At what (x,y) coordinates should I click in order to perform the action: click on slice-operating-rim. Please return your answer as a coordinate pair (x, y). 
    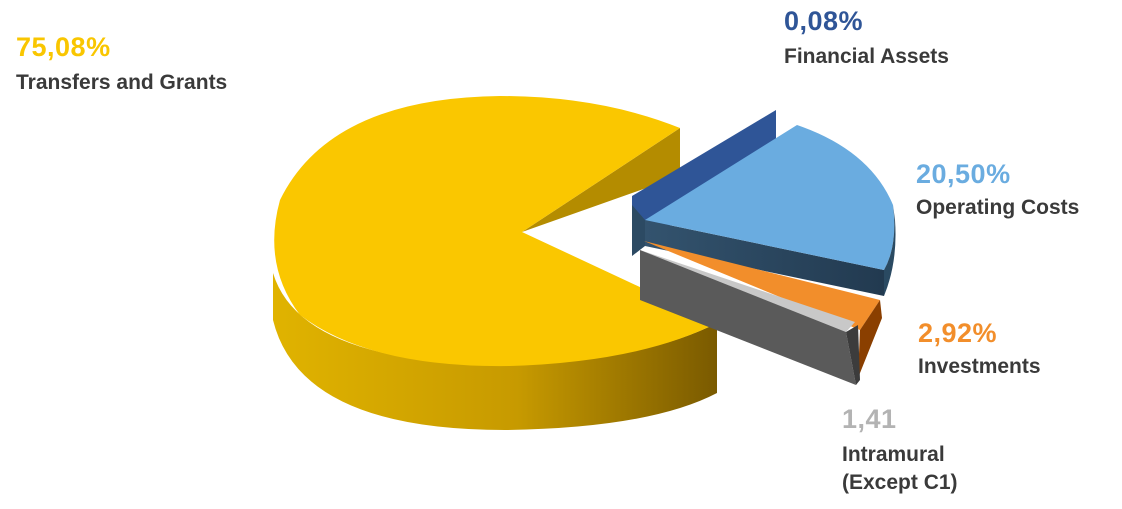
    Looking at the image, I should click on (890, 250).